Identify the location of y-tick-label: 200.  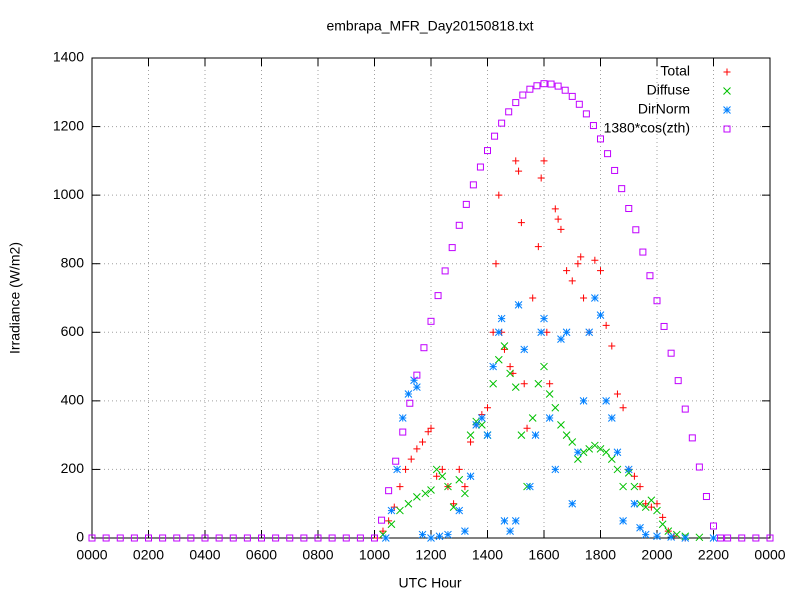
(73, 468).